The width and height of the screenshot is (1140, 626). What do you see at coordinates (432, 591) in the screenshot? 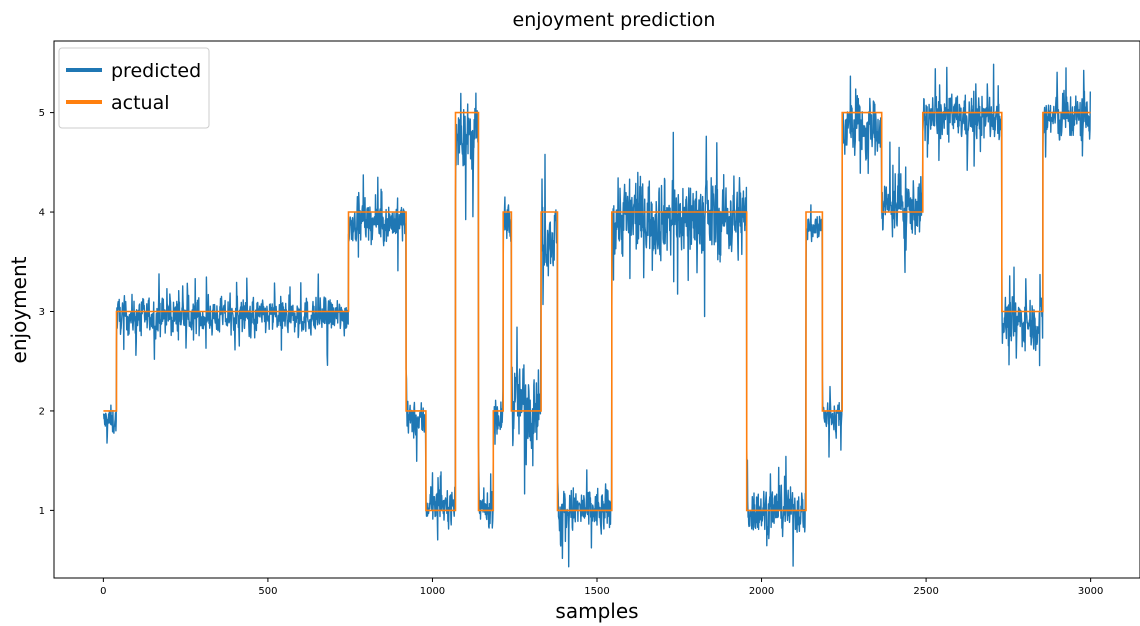
I see `x-tick-label: 1000` at bounding box center [432, 591].